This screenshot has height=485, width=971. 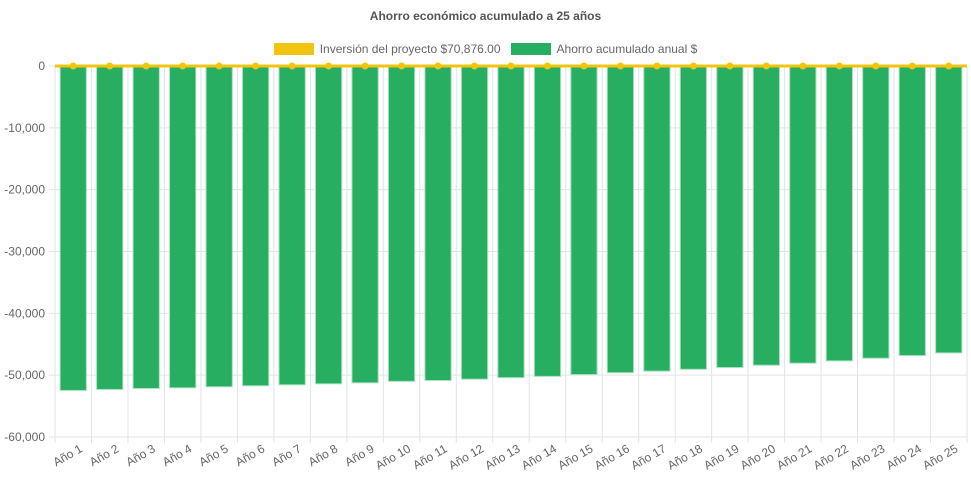 What do you see at coordinates (24, 252) in the screenshot?
I see `y-tick-label: -30,000` at bounding box center [24, 252].